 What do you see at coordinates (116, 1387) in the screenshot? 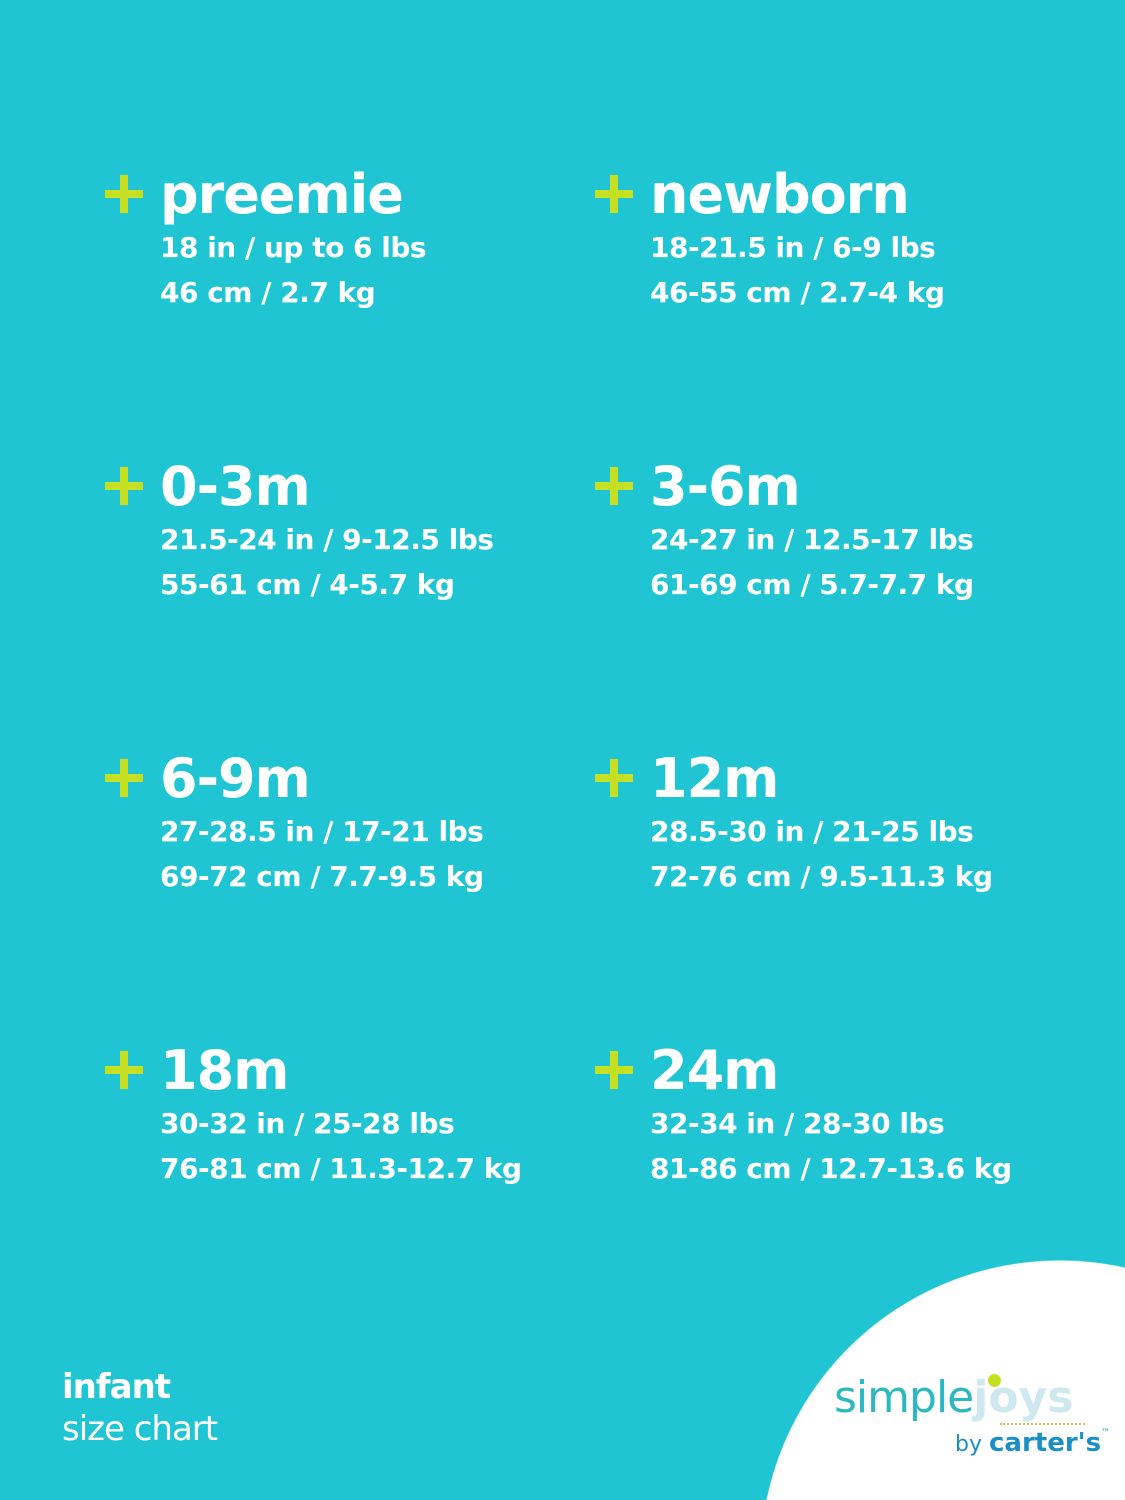
I see `caption-line-1: infant` at bounding box center [116, 1387].